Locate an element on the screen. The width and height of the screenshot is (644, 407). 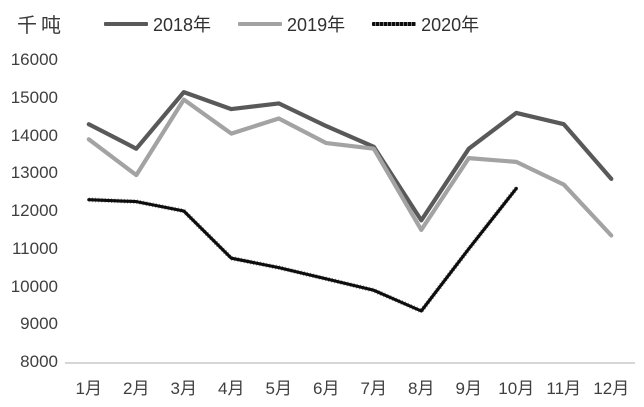
y-tick-label: 11000 is located at coordinates (34, 248).